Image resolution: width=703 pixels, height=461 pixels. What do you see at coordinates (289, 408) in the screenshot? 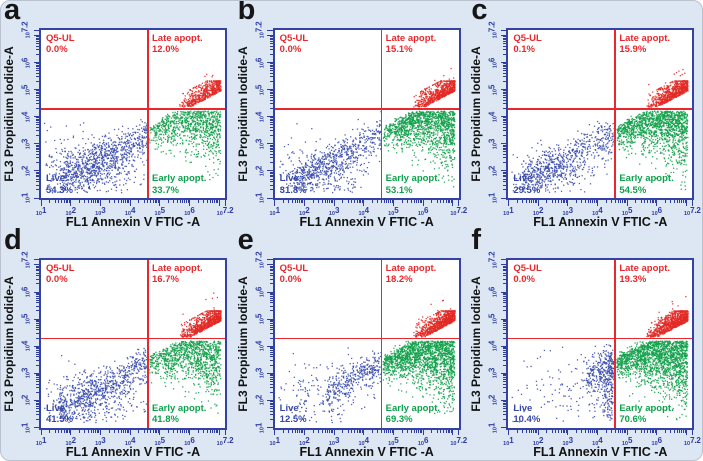
I see `quadrant-ll-name: Live` at bounding box center [289, 408].